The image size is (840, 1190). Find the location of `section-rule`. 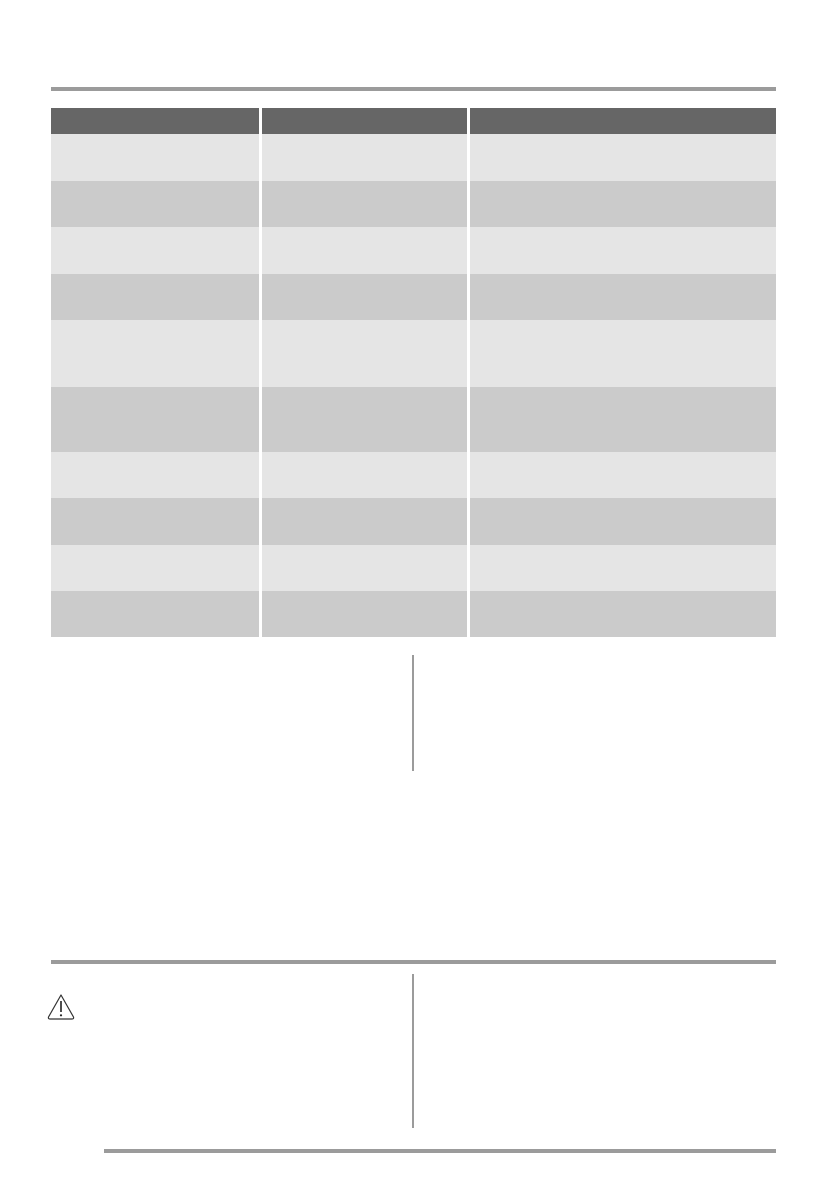

section-rule is located at coordinates (413, 962).